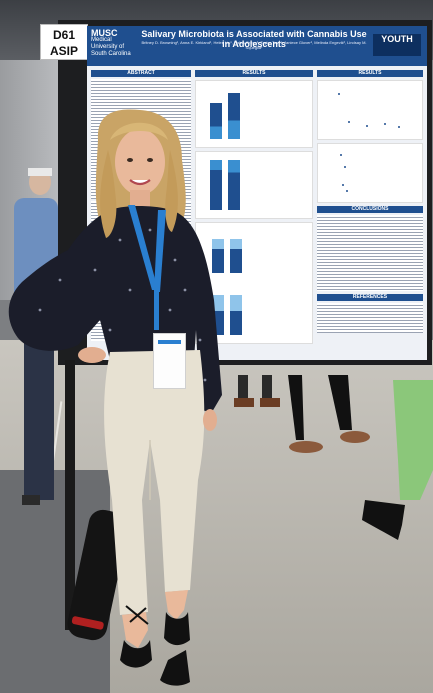 This screenshot has height=693, width=433. What do you see at coordinates (115, 309) in the screenshot?
I see `blouse` at bounding box center [115, 309].